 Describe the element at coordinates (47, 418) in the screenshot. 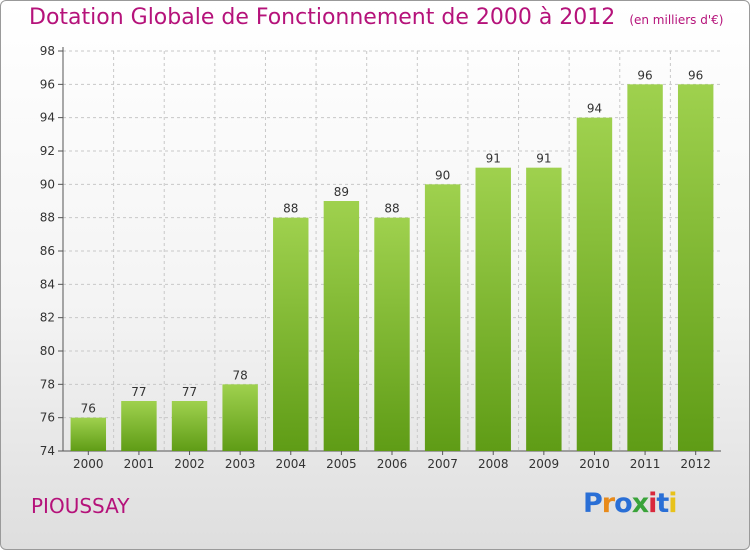

I see `y-tick-label: 76` at that location.